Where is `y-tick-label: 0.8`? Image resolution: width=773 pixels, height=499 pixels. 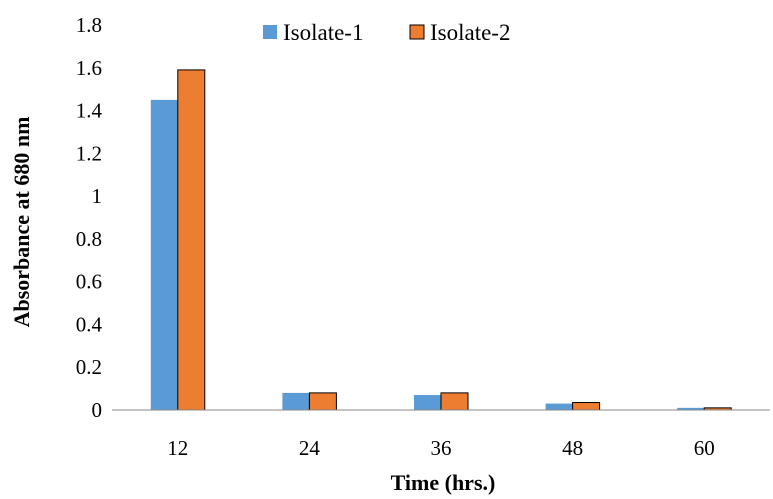
y-tick-label: 0.8 is located at coordinates (89, 239).